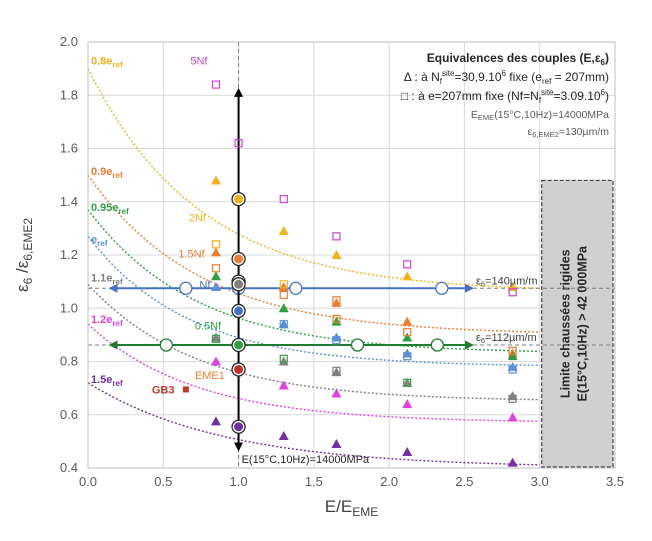 This screenshot has height=541, width=652. Describe the element at coordinates (615, 481) in the screenshot. I see `x-tick-label: 3.5` at that location.